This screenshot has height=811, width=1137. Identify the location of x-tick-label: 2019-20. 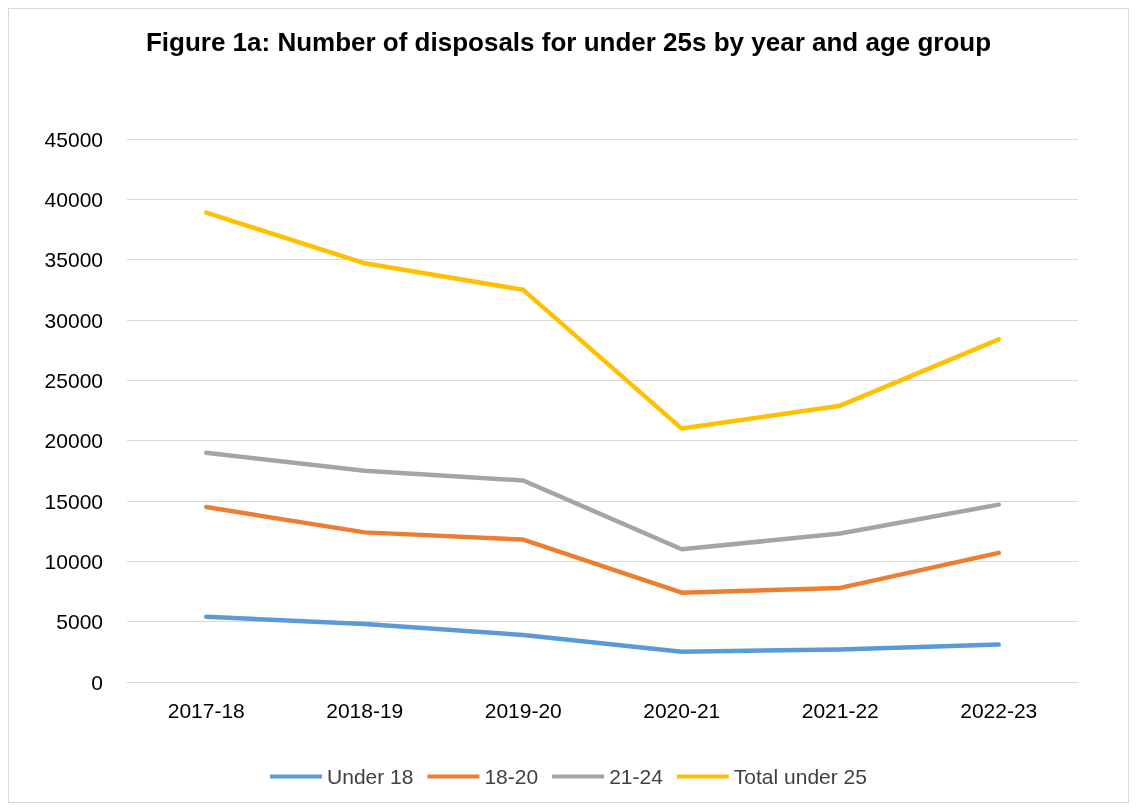
(523, 710).